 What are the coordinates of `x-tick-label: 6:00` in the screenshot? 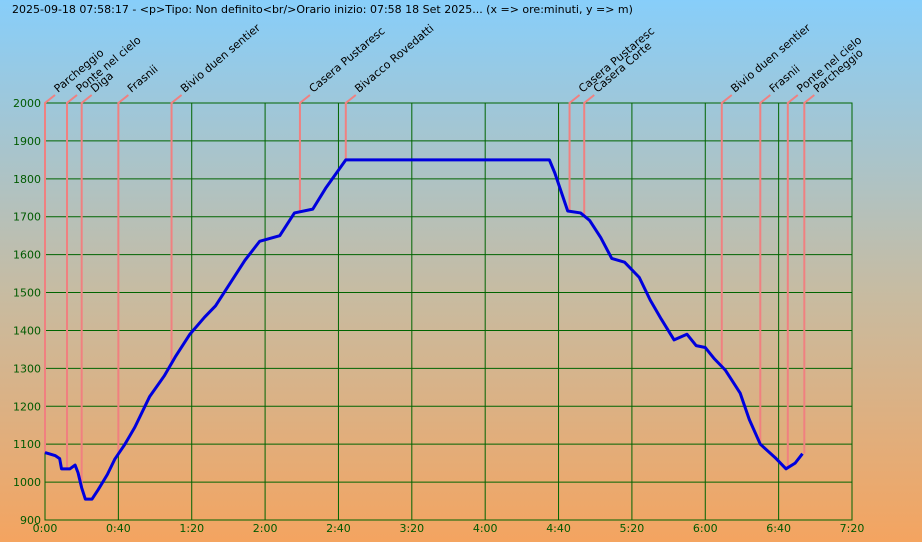 It's located at (705, 528).